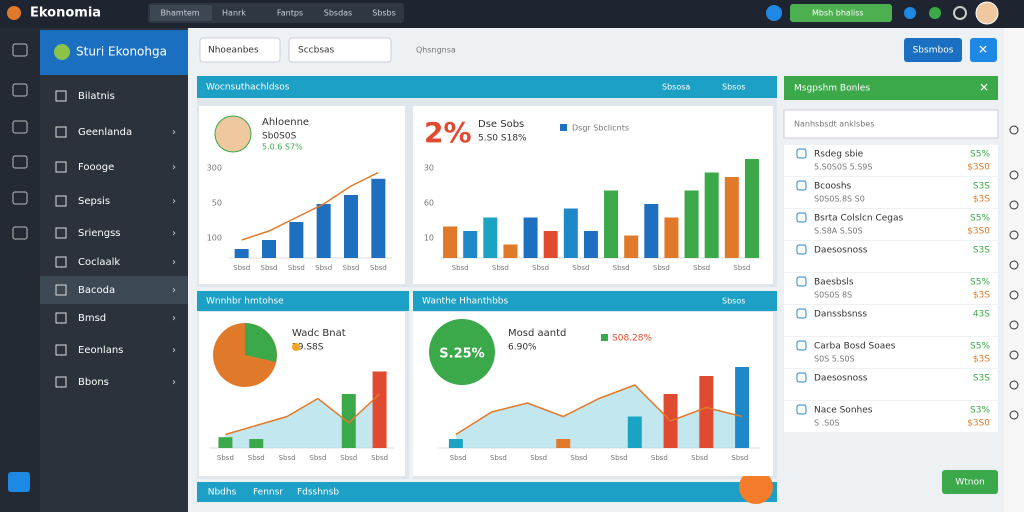  I want to click on card-subtitle: 5.S0 S18%, so click(502, 139).